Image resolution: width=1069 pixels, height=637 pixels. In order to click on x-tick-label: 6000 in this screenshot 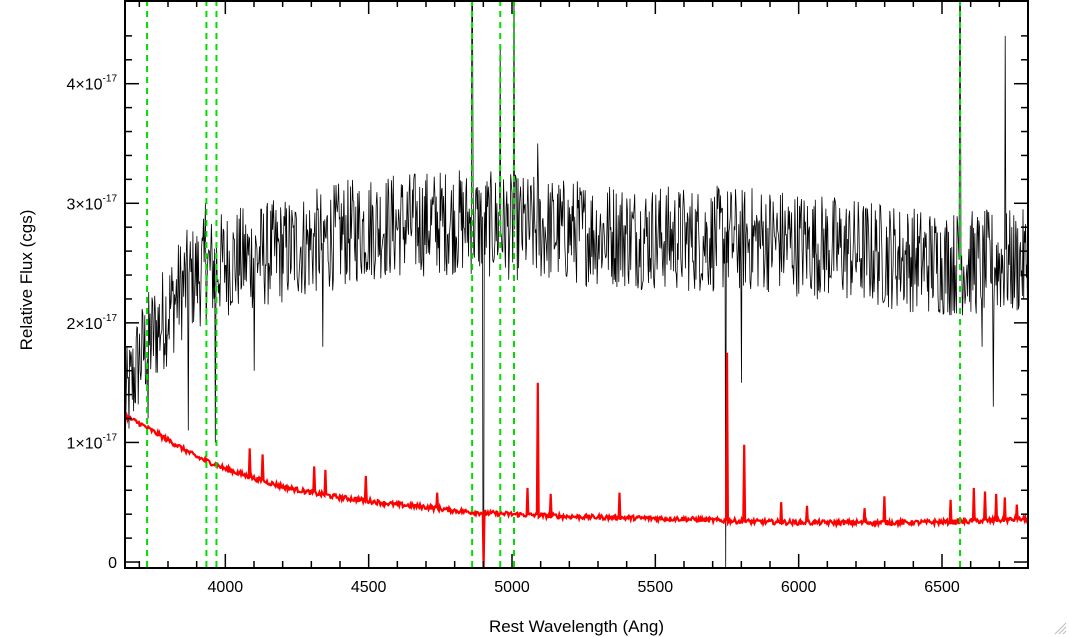, I will do `click(799, 587)`.